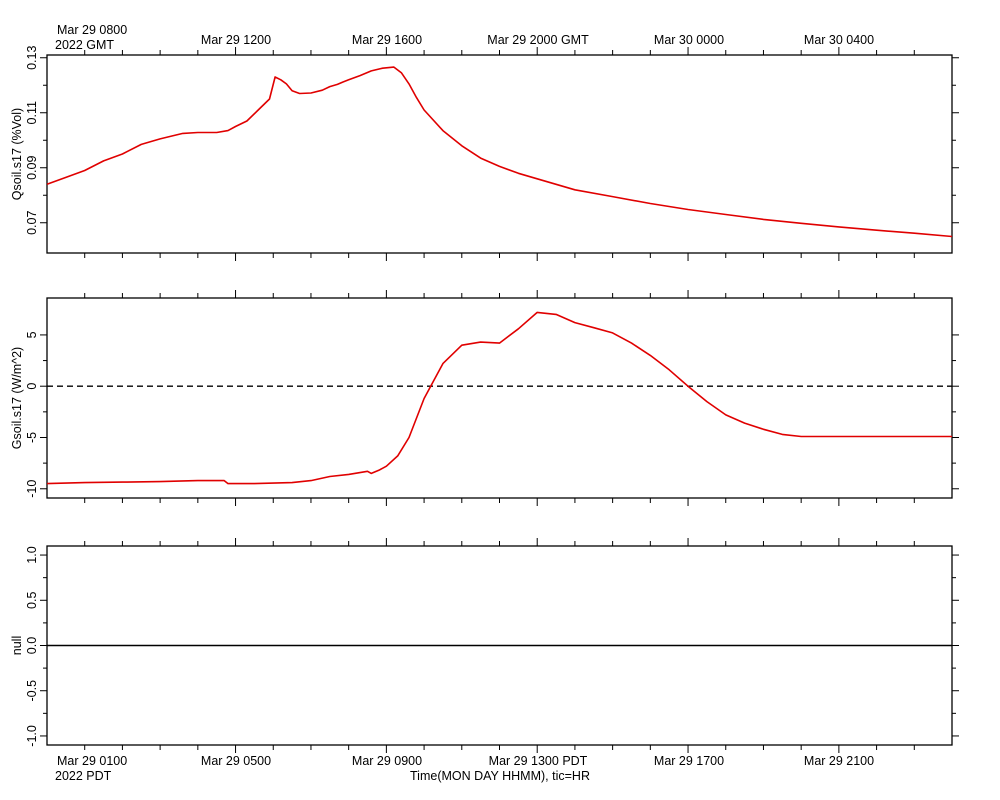  What do you see at coordinates (32, 112) in the screenshot?
I see `y-tick-label: 0.11` at bounding box center [32, 112].